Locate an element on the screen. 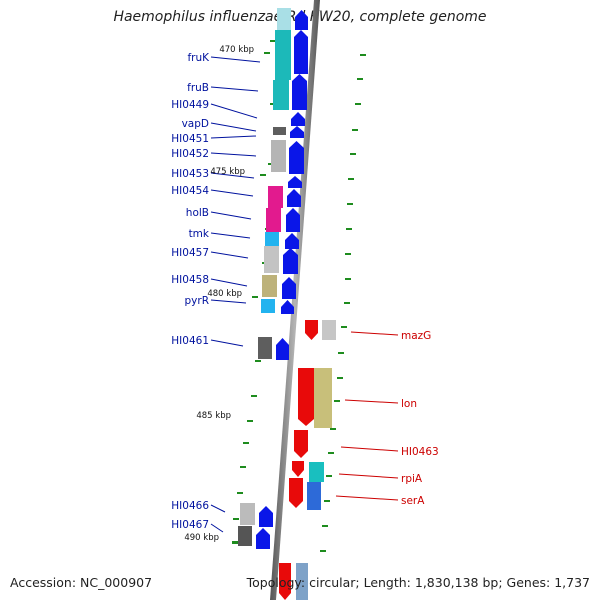  gene-label-vapd: vapD is located at coordinates (195, 124).